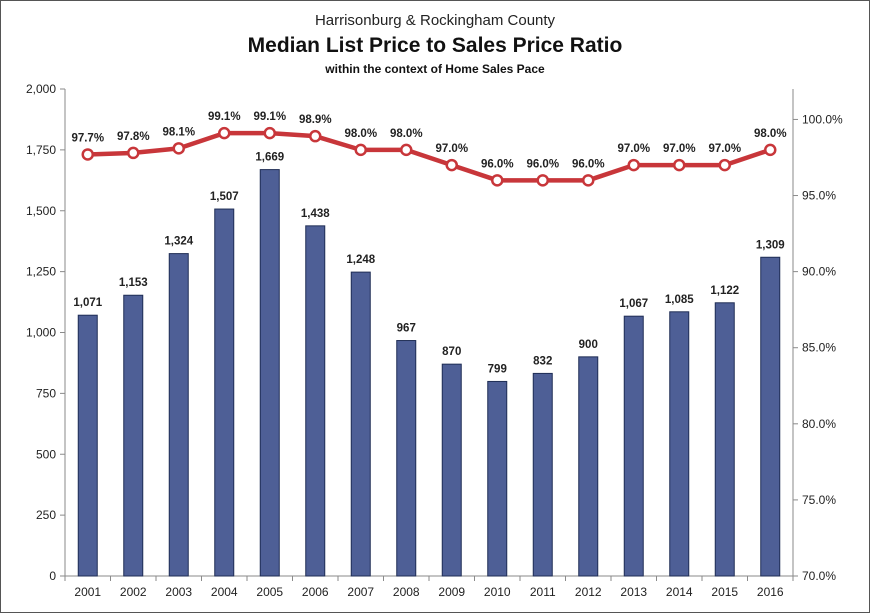 The height and width of the screenshot is (613, 870). I want to click on bar-value-label: 799, so click(497, 369).